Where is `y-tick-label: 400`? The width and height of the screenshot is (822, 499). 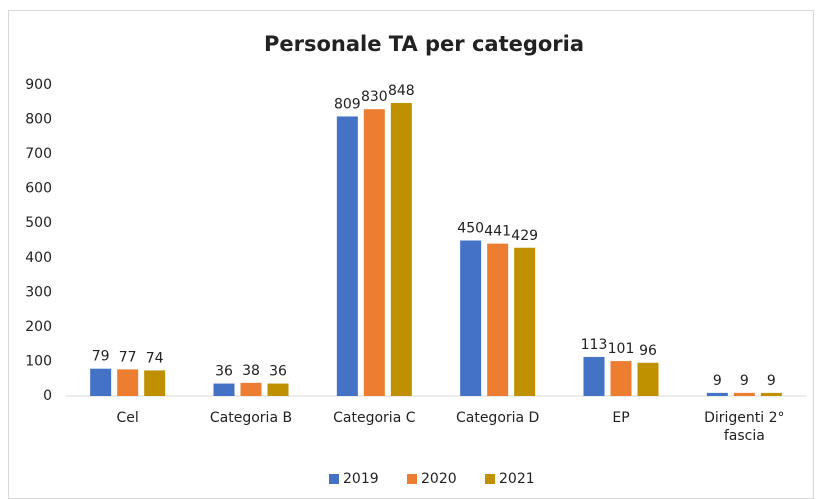 y-tick-label: 400 is located at coordinates (38, 258).